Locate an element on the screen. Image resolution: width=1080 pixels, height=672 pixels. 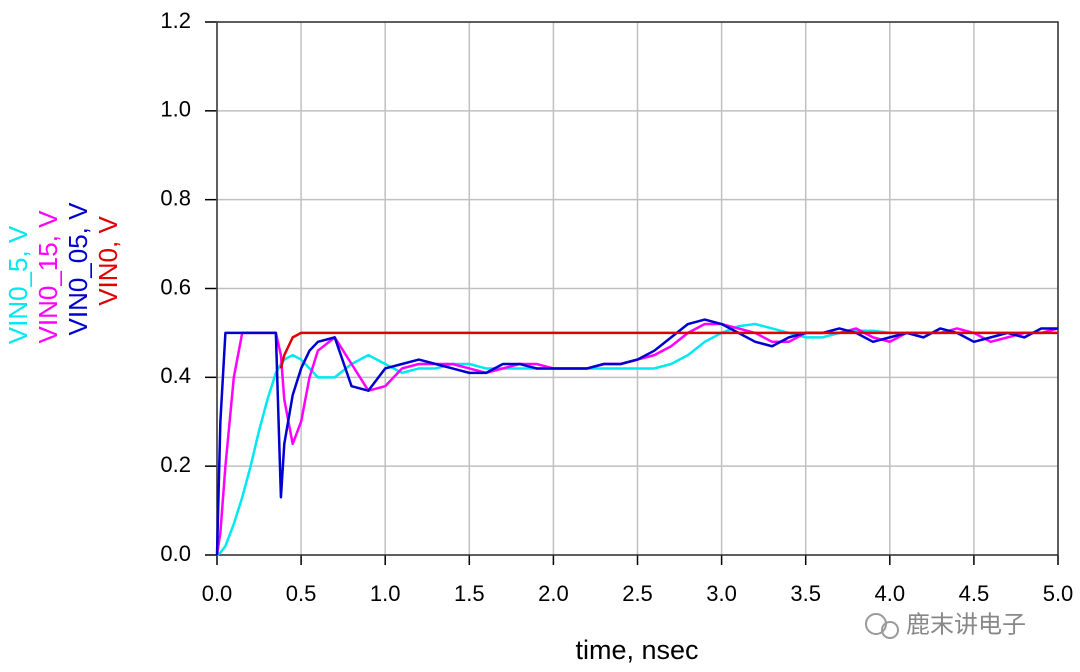
legend-entry: VIN0, V is located at coordinates (108, 261).